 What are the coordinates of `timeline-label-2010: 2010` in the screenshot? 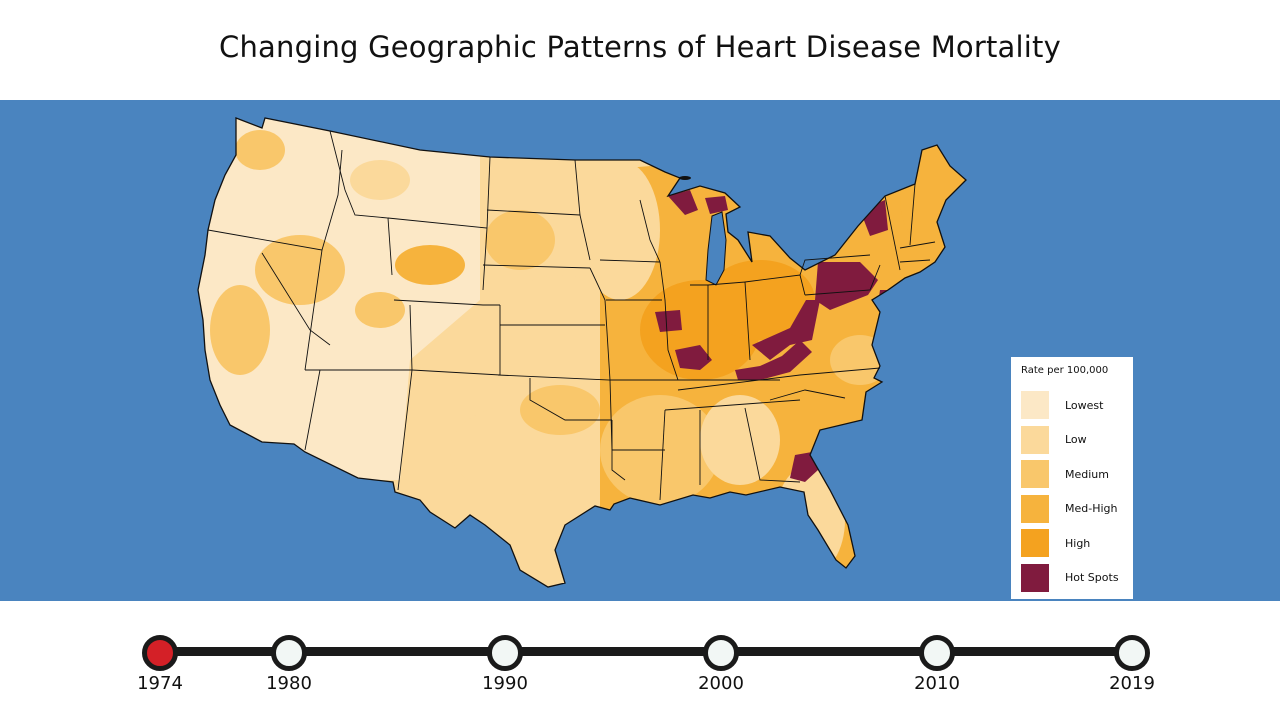 It's located at (937, 683).